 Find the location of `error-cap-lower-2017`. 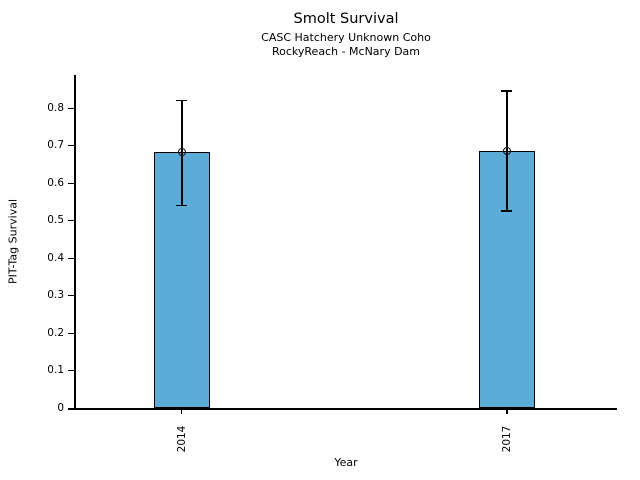

error-cap-lower-2017 is located at coordinates (507, 211).